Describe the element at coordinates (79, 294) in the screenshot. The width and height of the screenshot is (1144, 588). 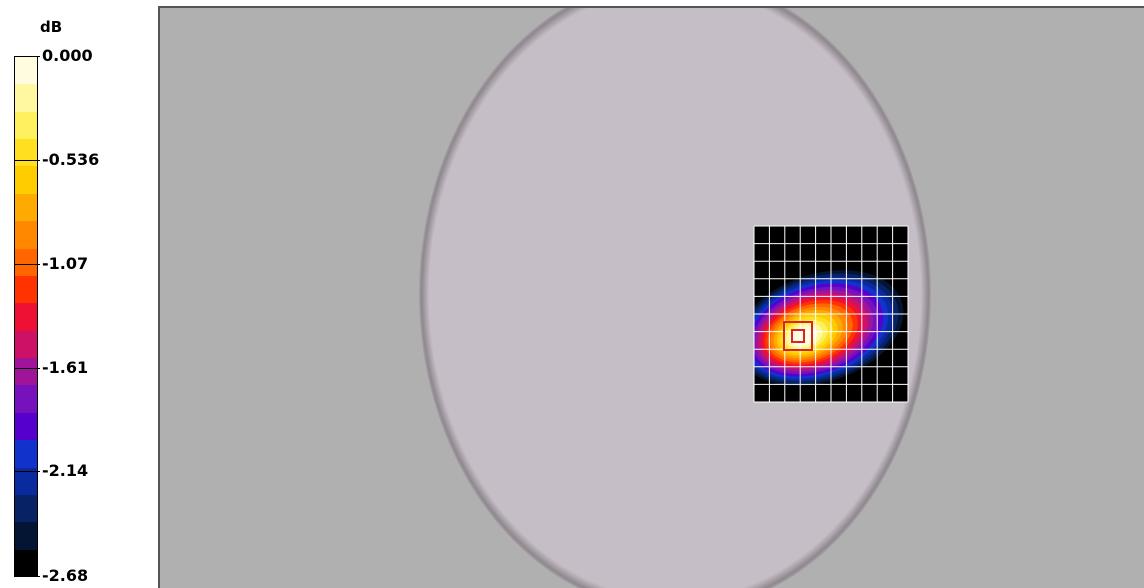
I see `color-legend: dB 0.000 -0.536 -1.07 -1.61 -2.14 -2.68` at that location.